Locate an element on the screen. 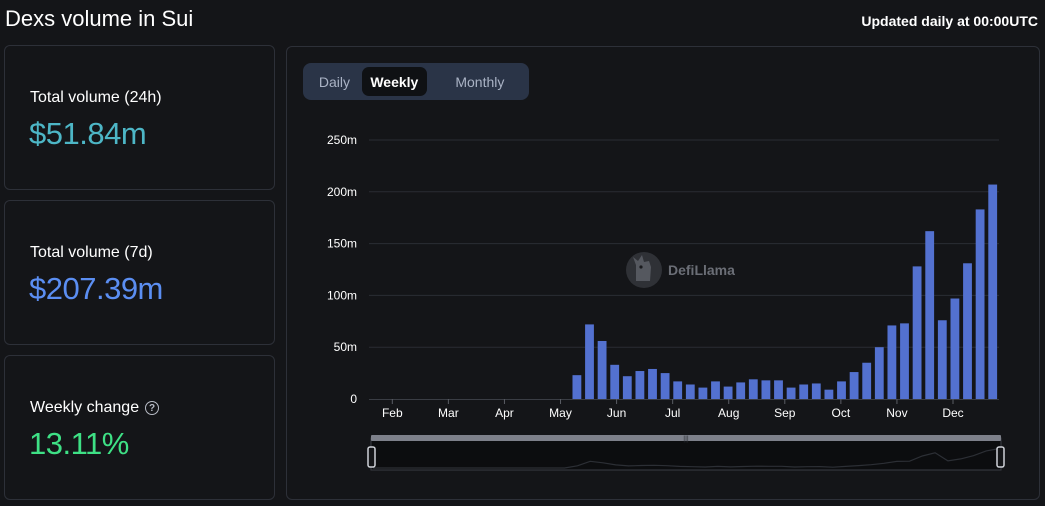 This screenshot has height=506, width=1045. tab-daily: Daily is located at coordinates (334, 81).